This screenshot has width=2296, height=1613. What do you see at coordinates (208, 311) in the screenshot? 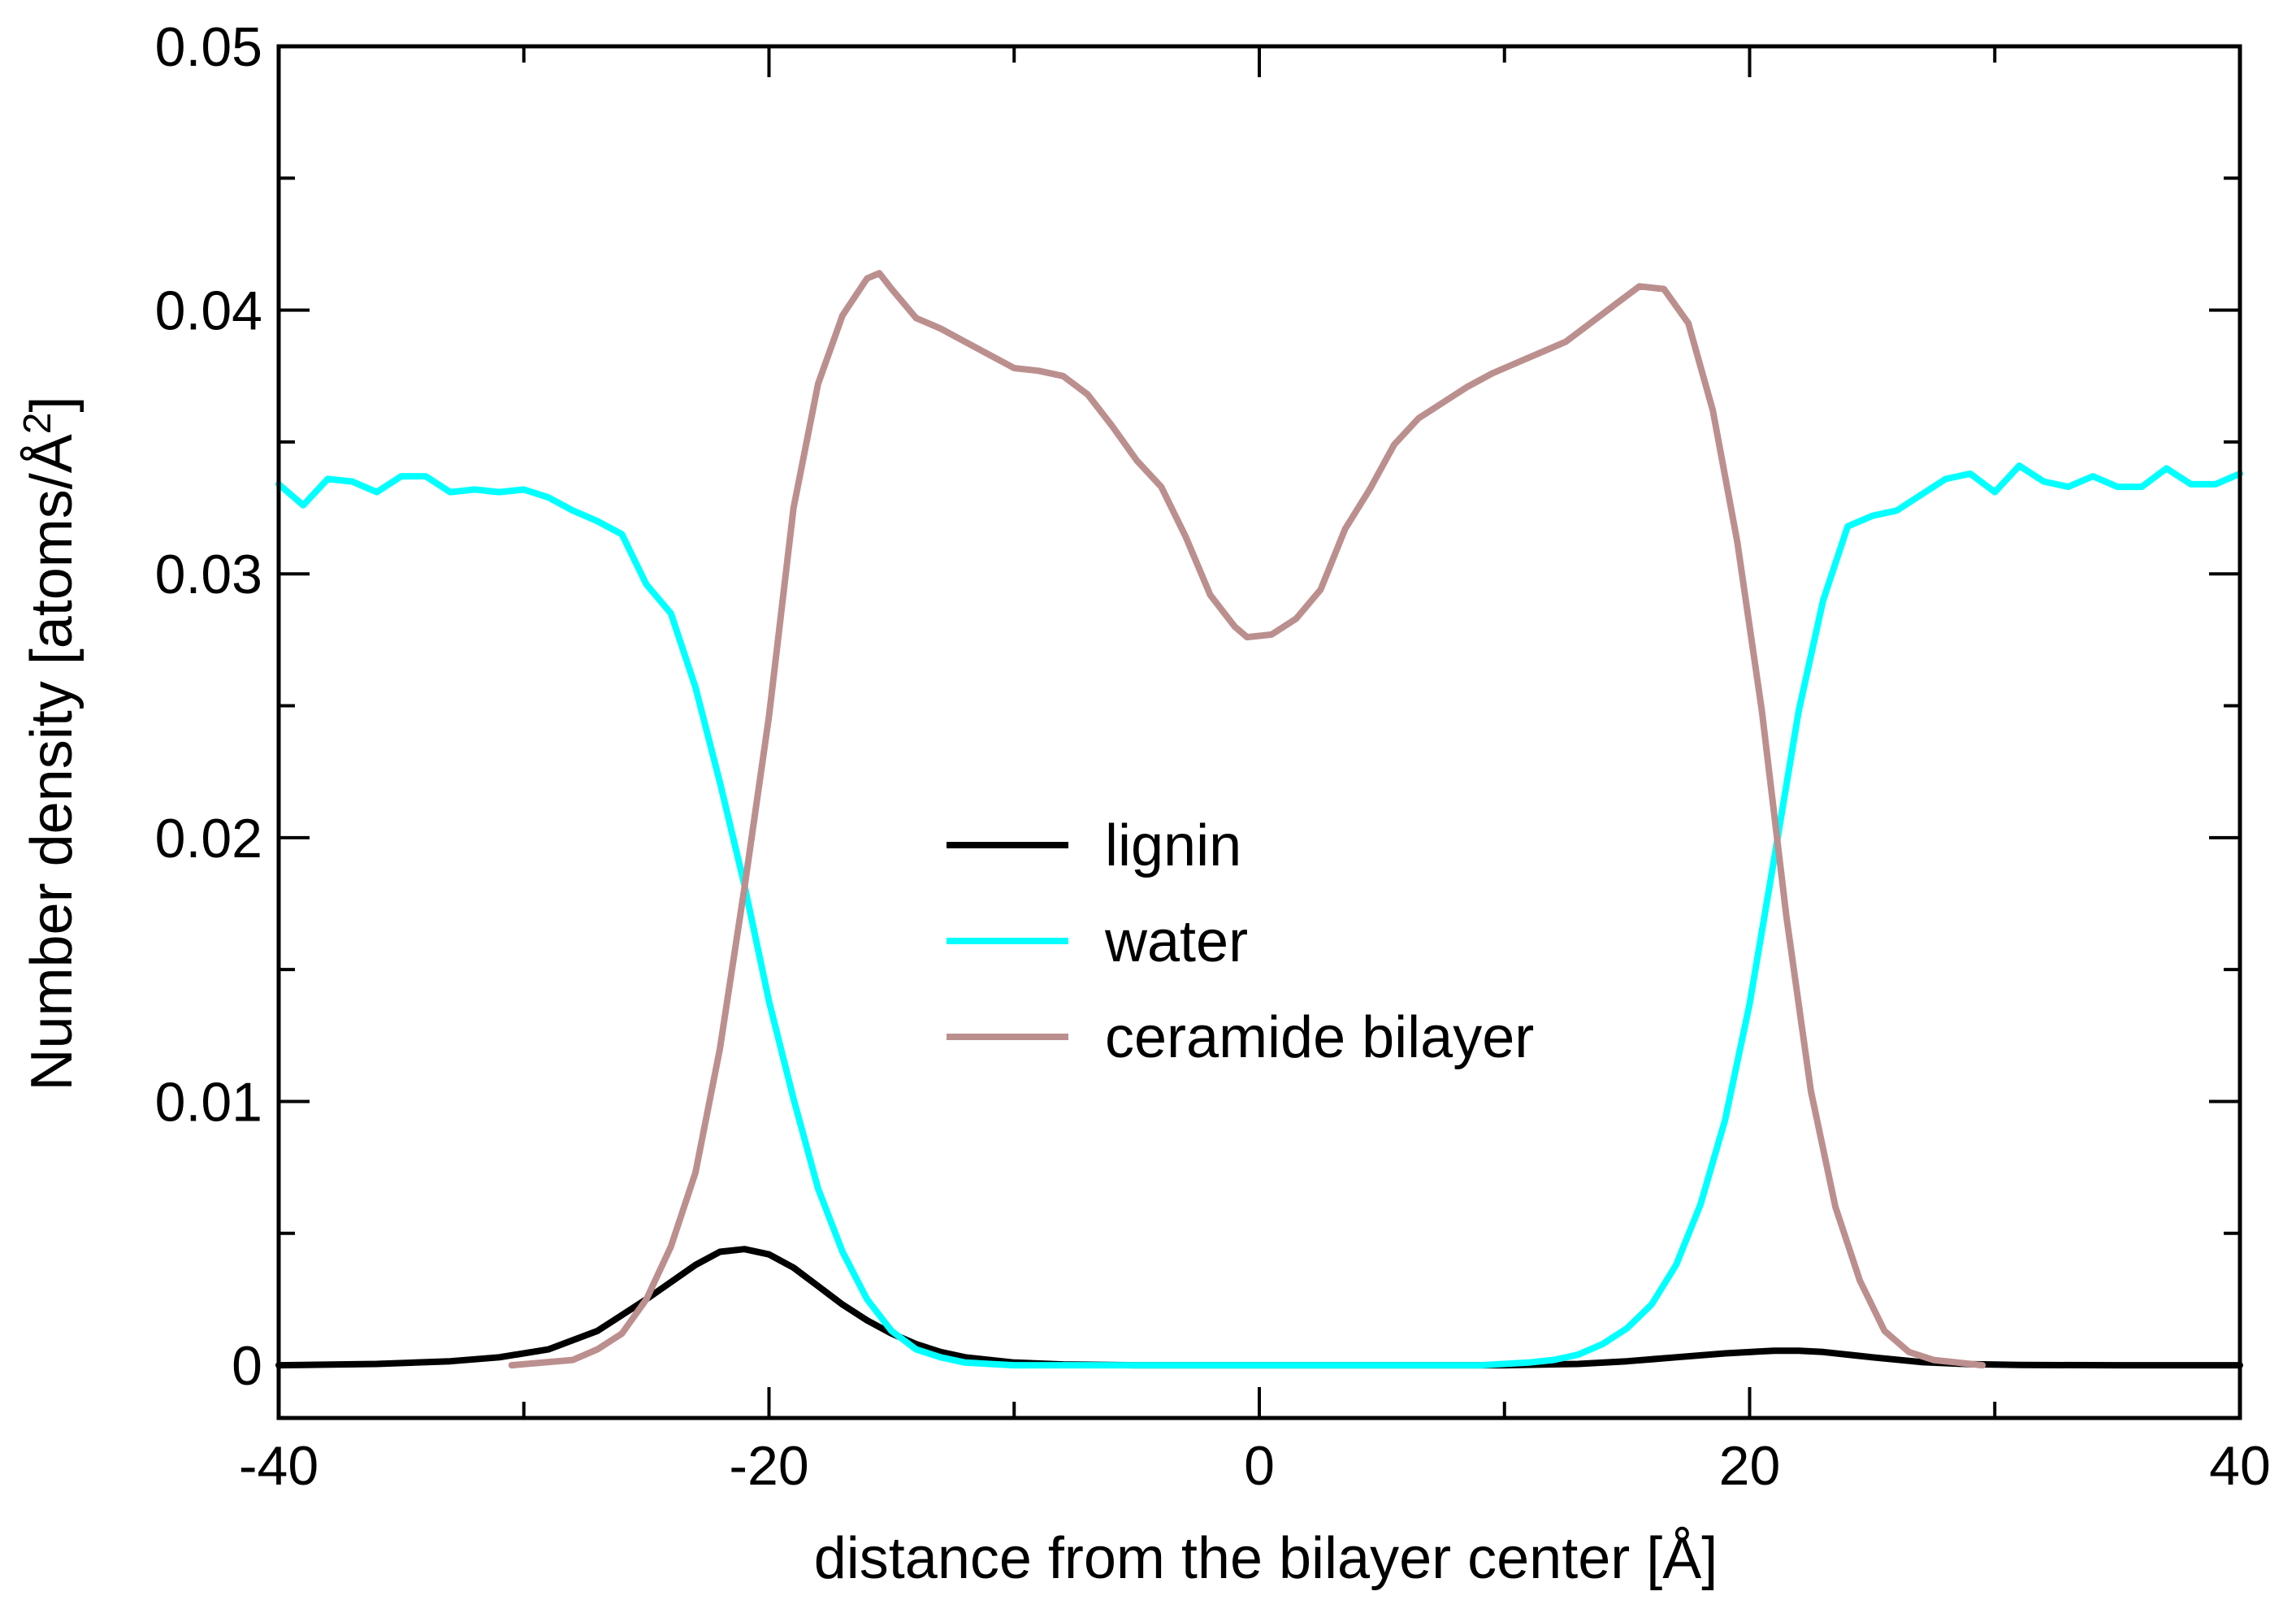
I see `y-tick-label: 0.04` at bounding box center [208, 311].